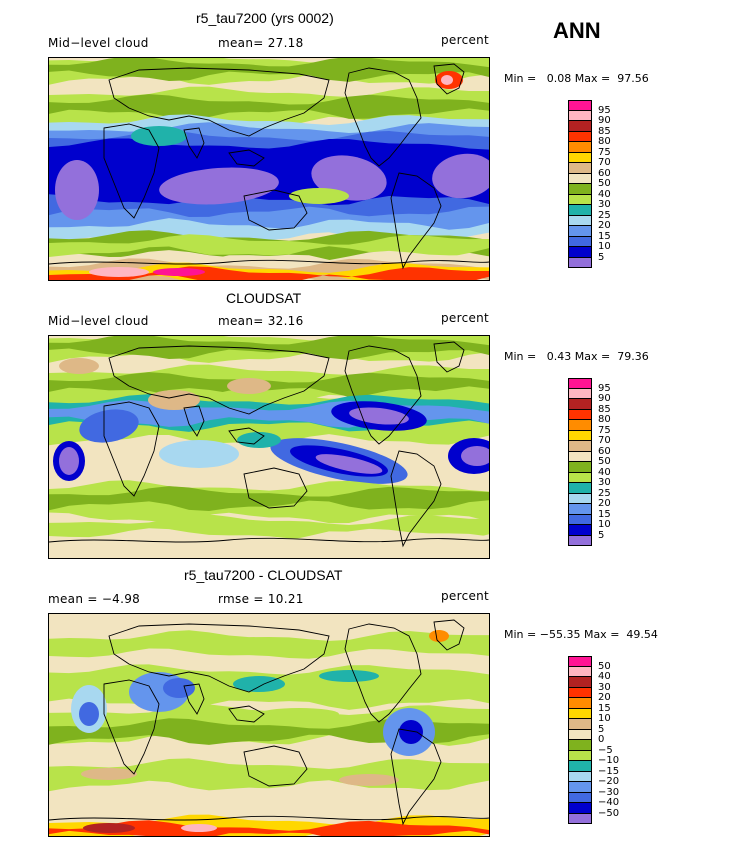 The image size is (733, 846). Describe the element at coordinates (465, 596) in the screenshot. I see `panel-3-units-label: percent` at that location.